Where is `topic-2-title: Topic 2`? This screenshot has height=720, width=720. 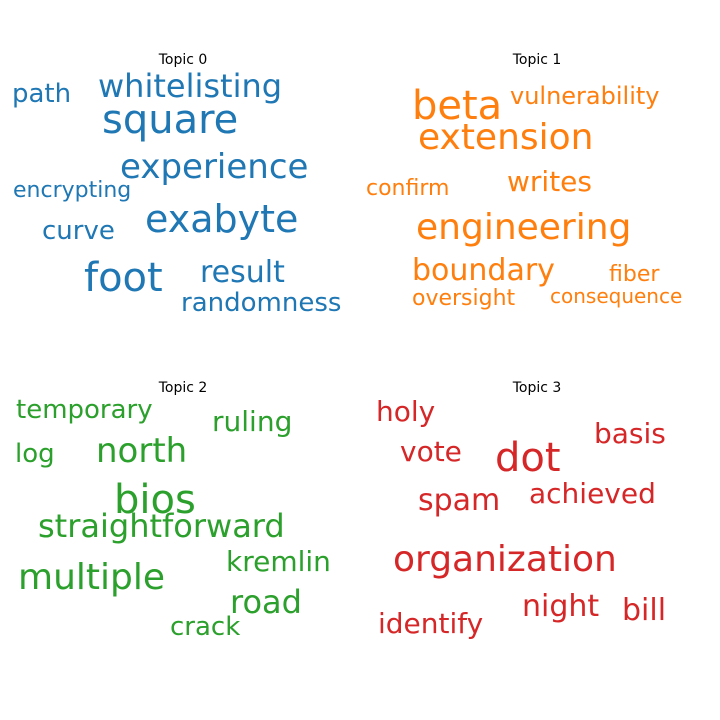 topic-2-title: Topic 2 is located at coordinates (183, 388).